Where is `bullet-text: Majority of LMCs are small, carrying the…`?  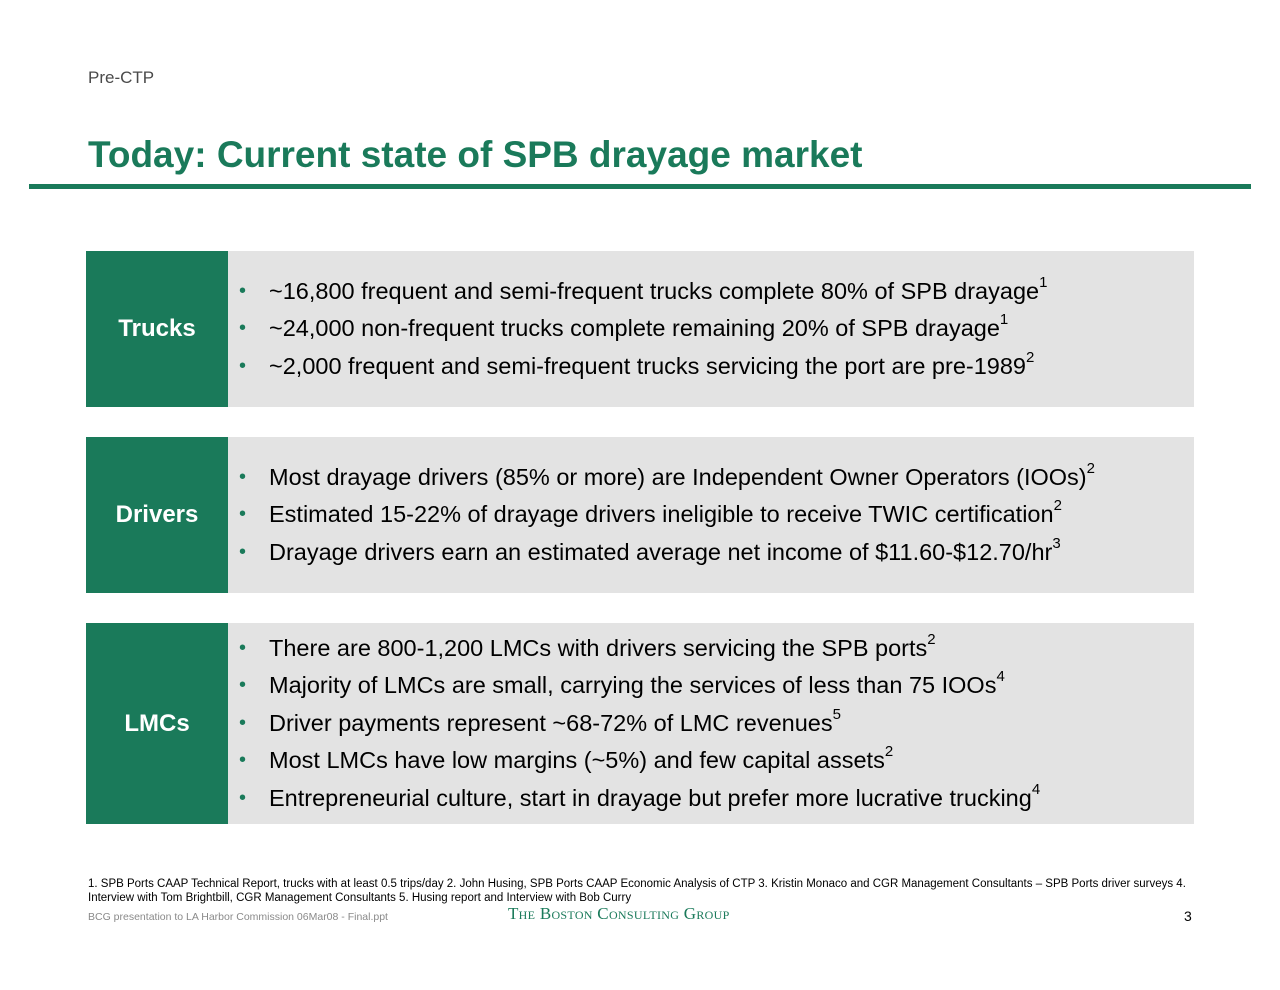 bullet-text: Majority of LMCs are small, carrying the… is located at coordinates (633, 685).